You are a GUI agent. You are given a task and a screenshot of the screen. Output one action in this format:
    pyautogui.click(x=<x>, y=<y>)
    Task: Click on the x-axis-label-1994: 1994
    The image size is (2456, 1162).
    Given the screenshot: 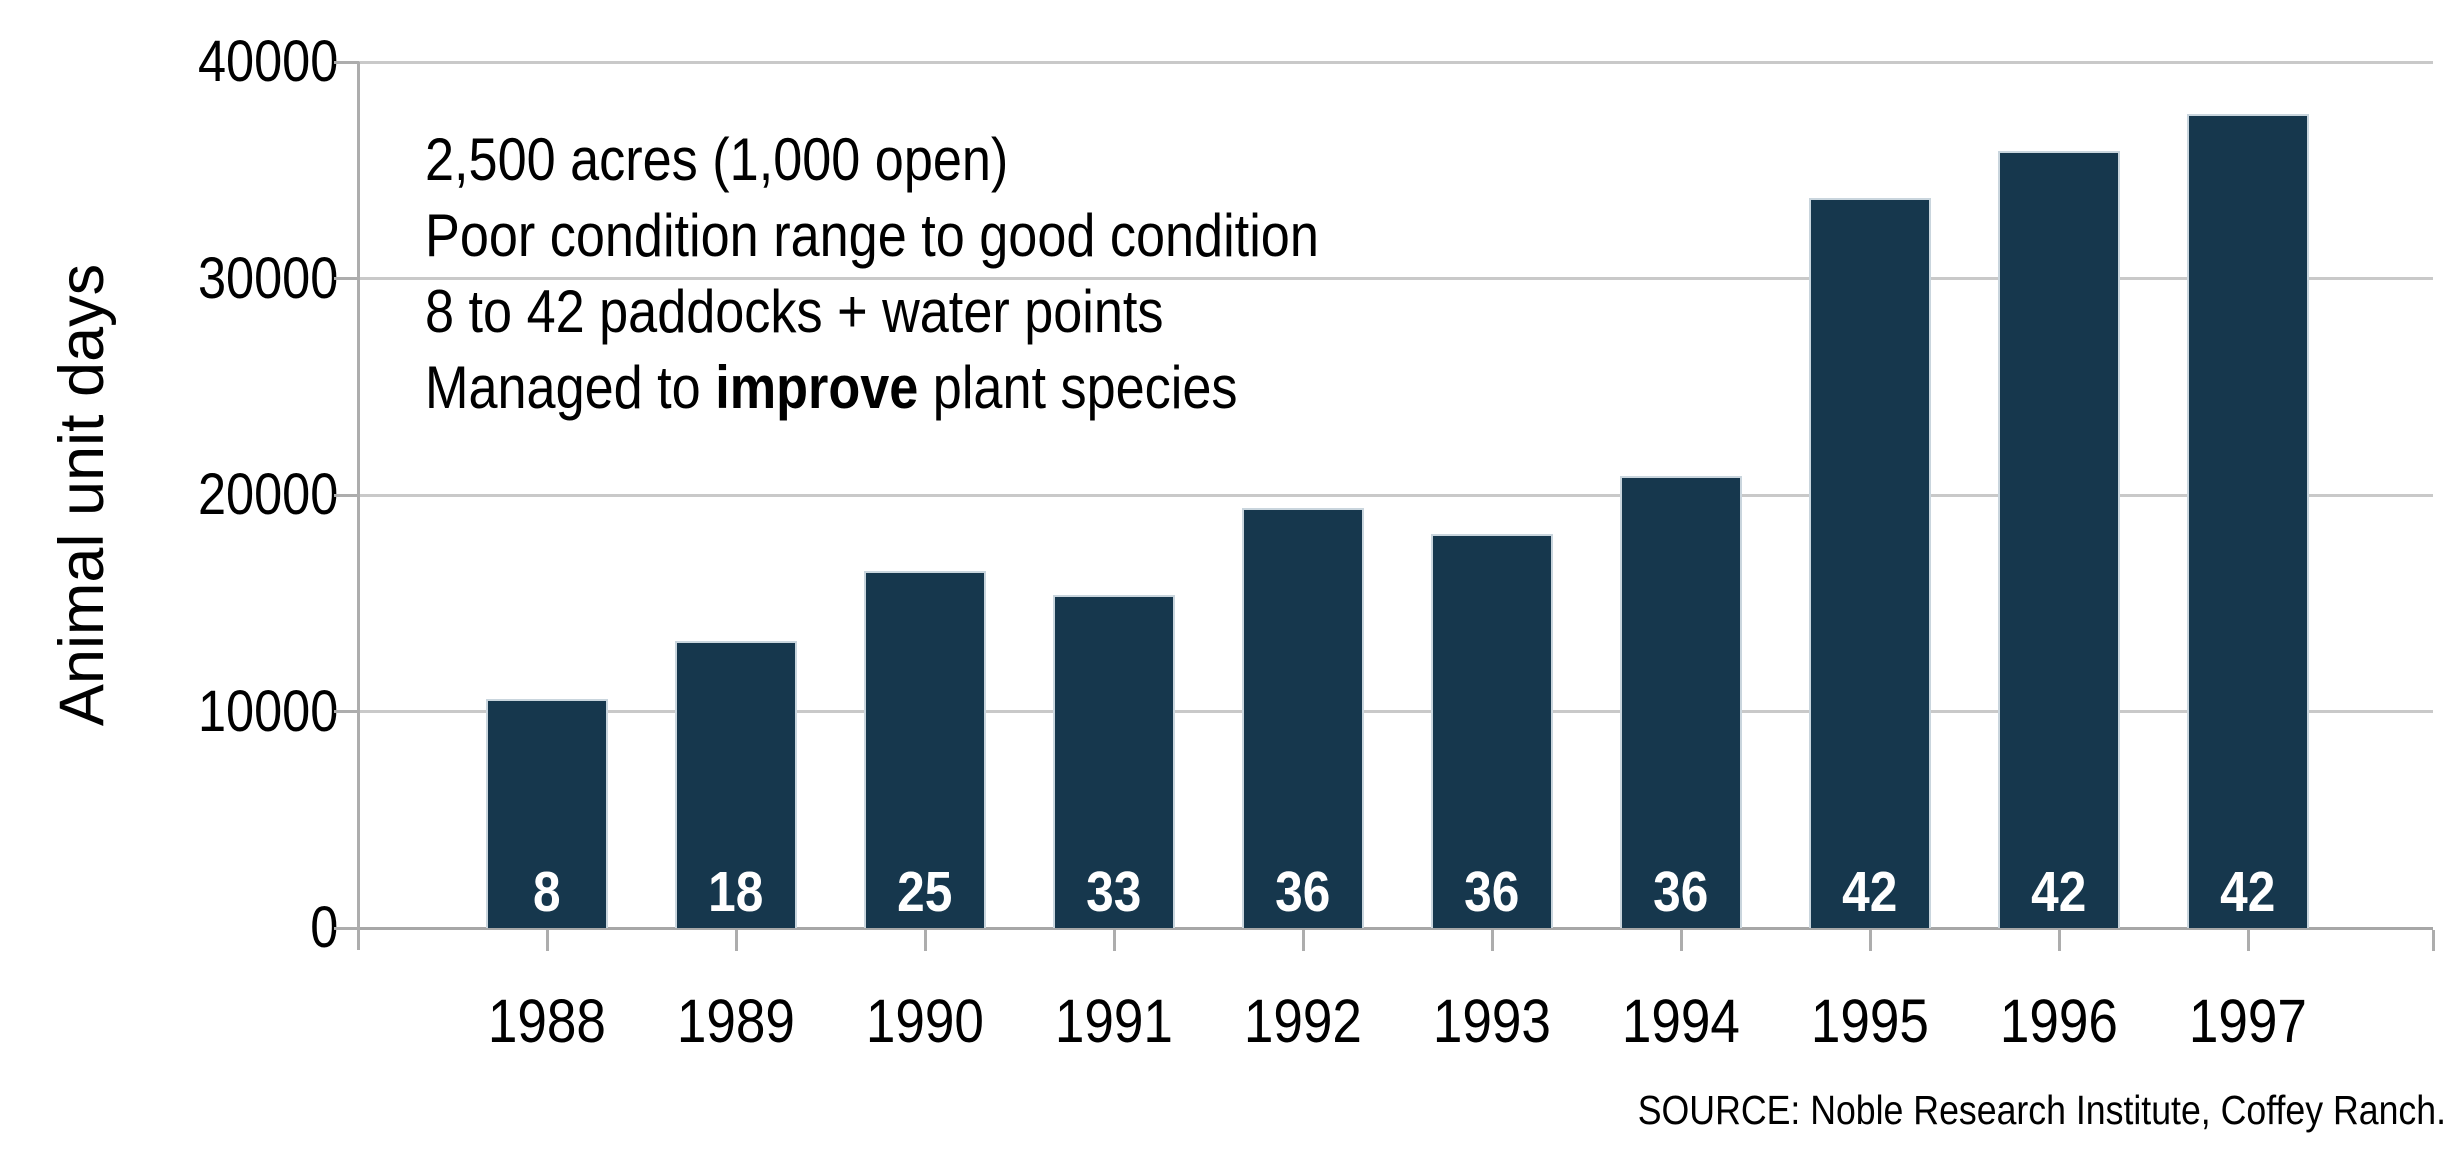 What is the action you would take?
    pyautogui.click(x=1681, y=1021)
    